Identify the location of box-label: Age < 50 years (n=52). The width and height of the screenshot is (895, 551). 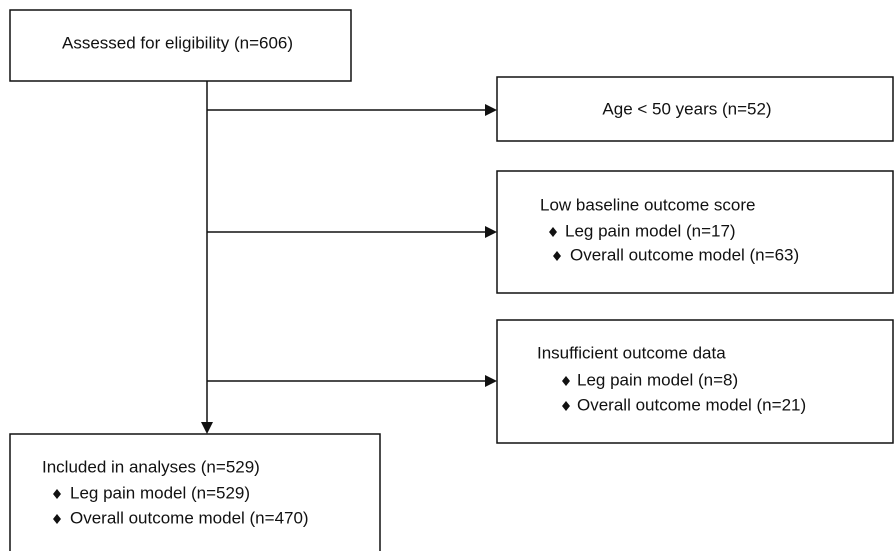
(686, 108).